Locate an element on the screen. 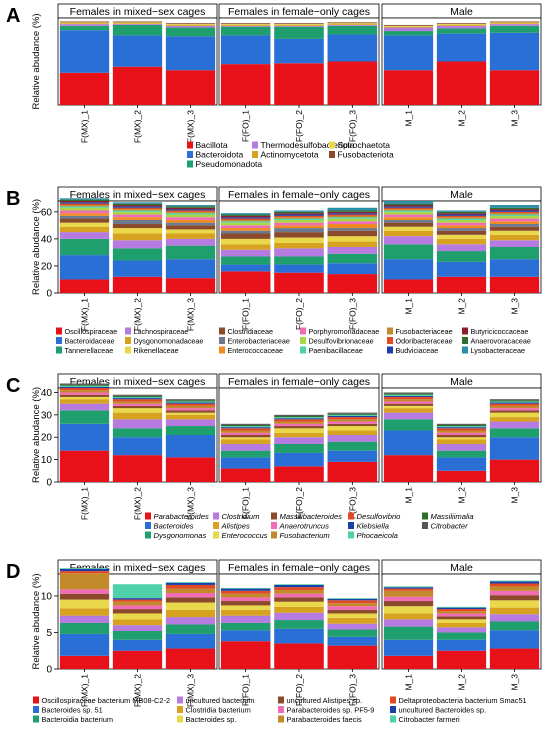  legend-label: Citrobacter farmeri is located at coordinates (430, 719).